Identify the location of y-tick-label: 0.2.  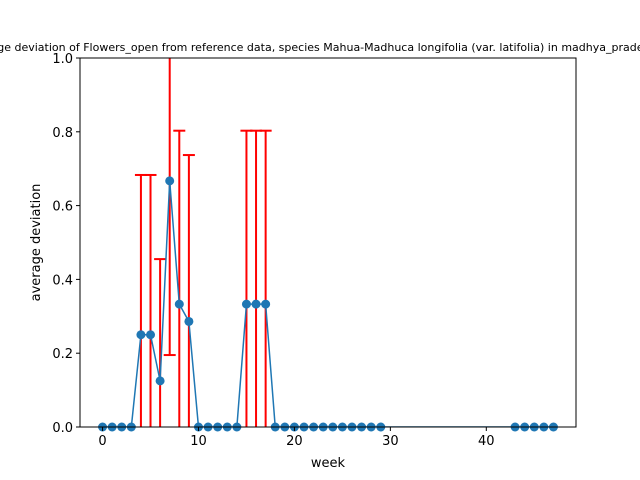
(62, 354).